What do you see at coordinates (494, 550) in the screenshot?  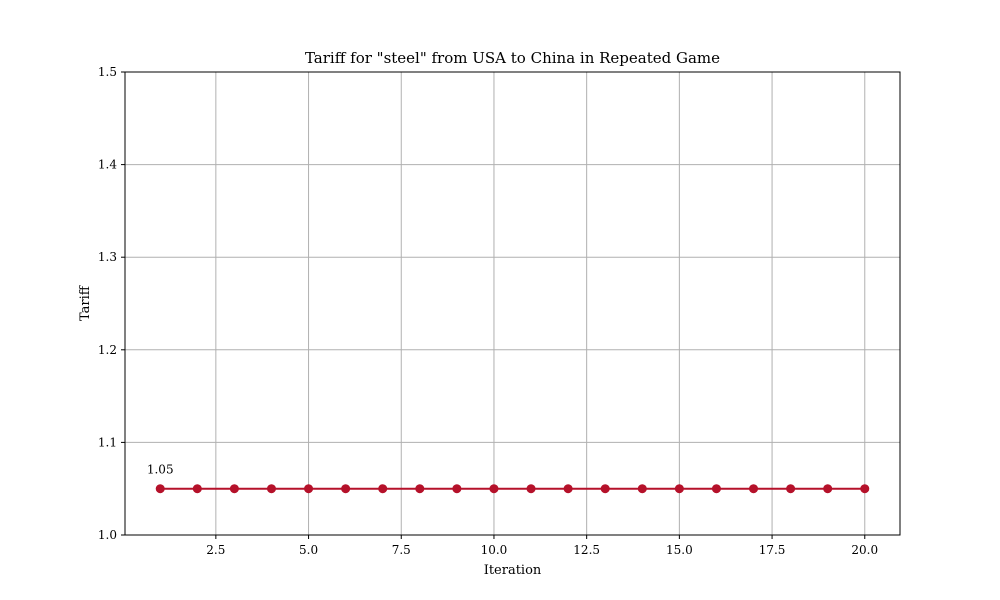 I see `x-tick-label: 10.0` at bounding box center [494, 550].